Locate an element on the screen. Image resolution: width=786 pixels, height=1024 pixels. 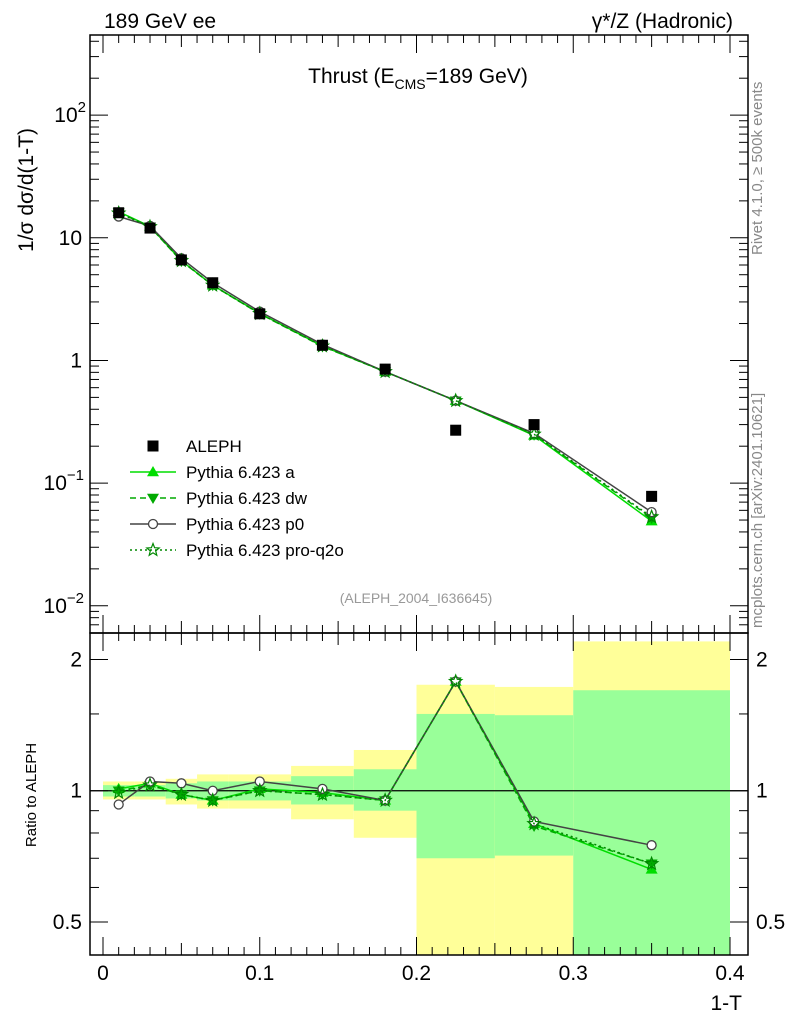
x-tick-label: 0.4 is located at coordinates (730, 973).